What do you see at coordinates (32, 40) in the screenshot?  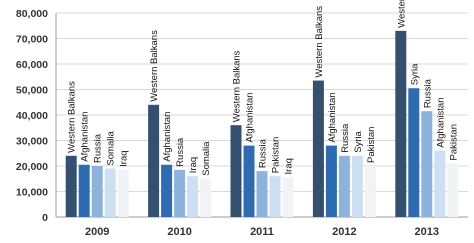 I see `y-tick-label: 70,000` at bounding box center [32, 40].